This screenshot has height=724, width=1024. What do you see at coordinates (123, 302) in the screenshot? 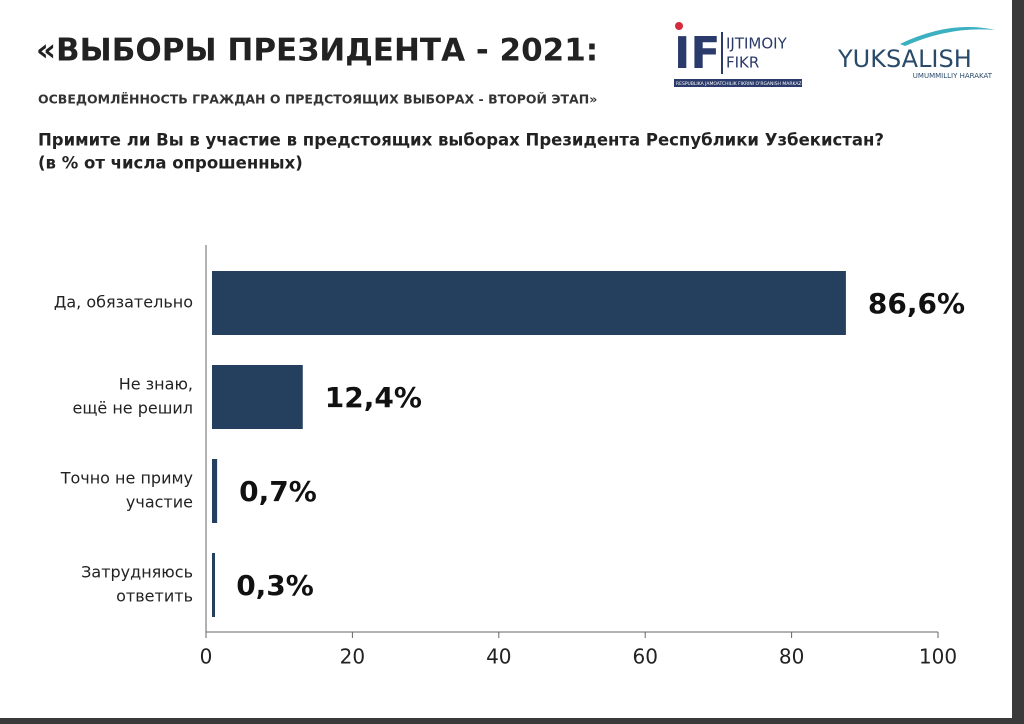
I see `category-label: Да, обязательно` at bounding box center [123, 302].